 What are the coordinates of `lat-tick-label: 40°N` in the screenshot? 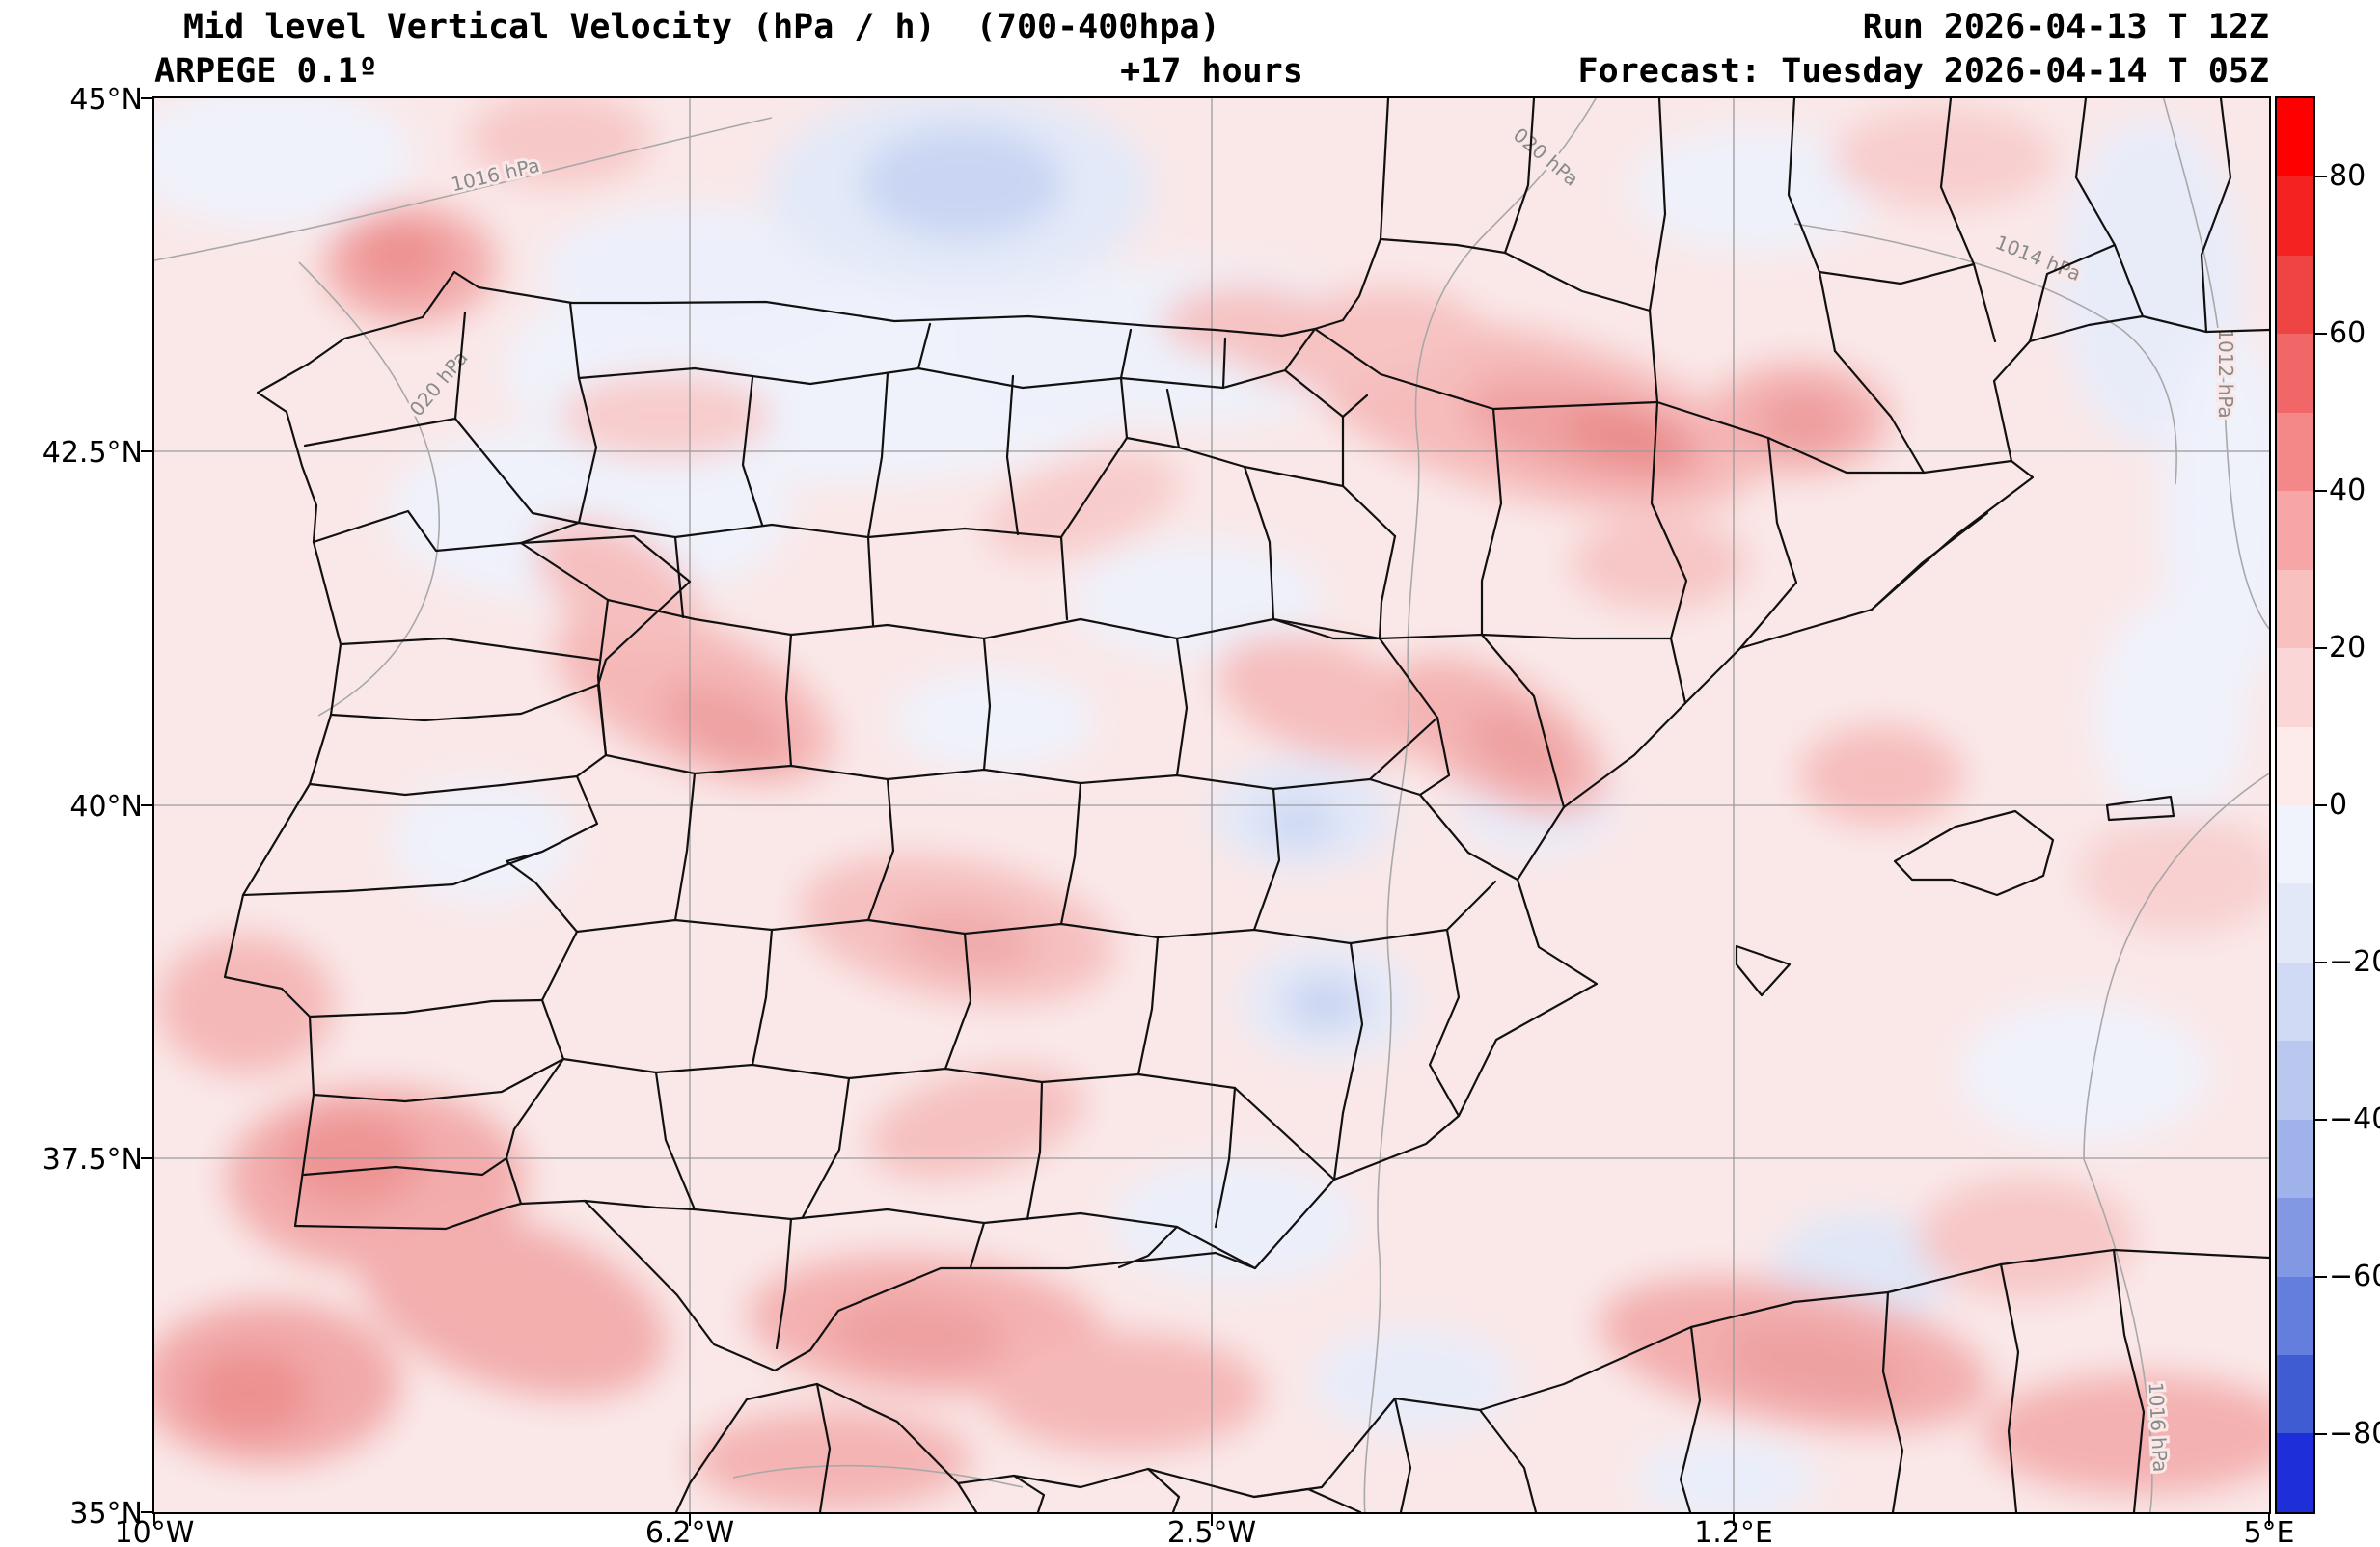 It's located at (106, 807).